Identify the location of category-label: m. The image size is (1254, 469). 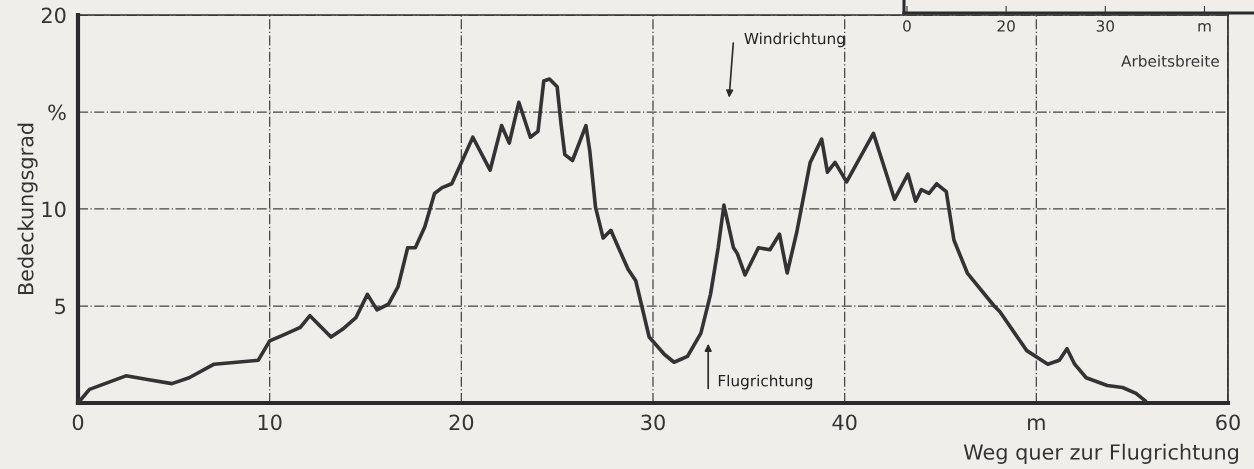
(1204, 27).